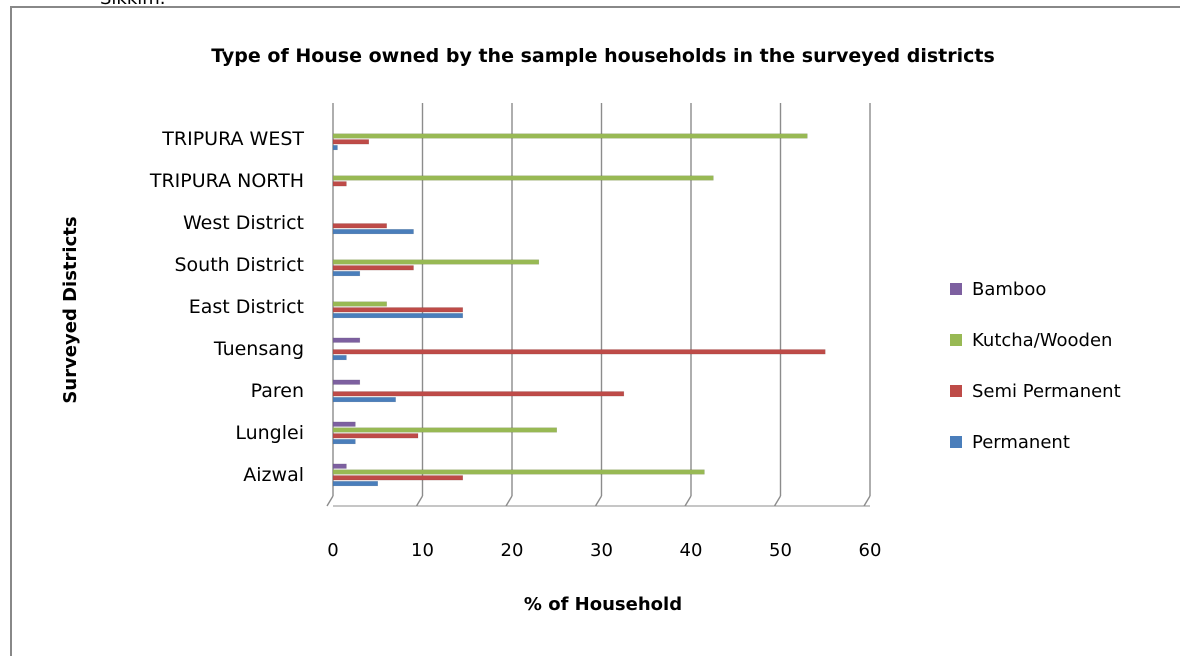  Describe the element at coordinates (70, 309) in the screenshot. I see `y-axis-title: Surveyed Districts` at that location.